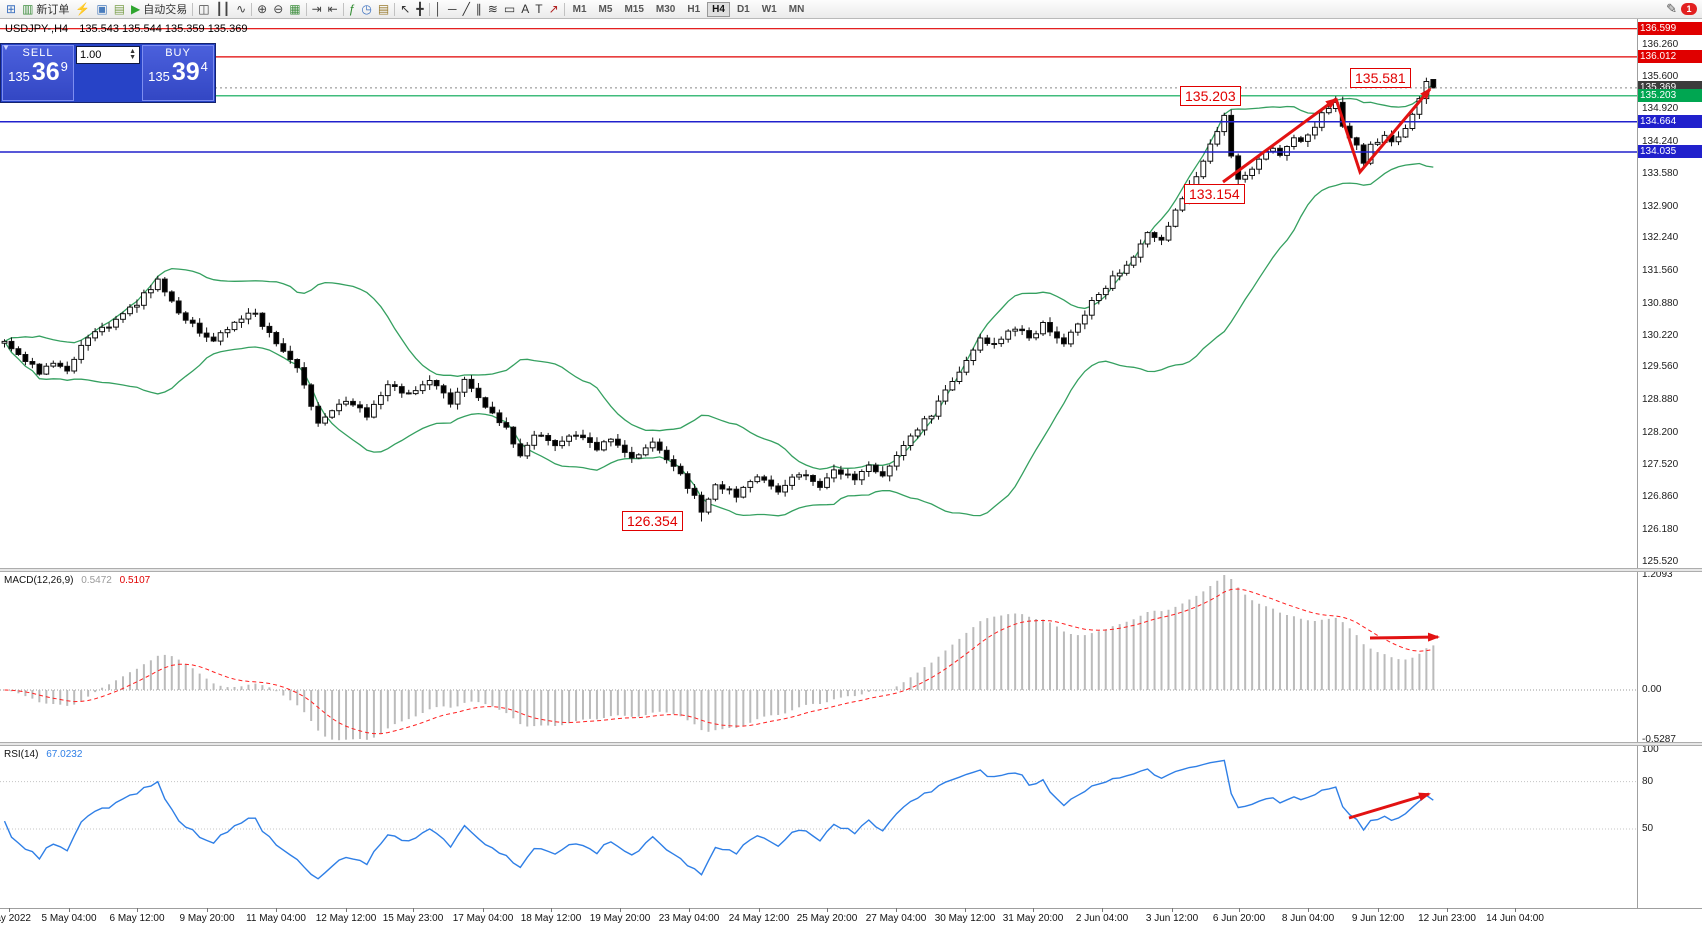 The height and width of the screenshot is (934, 1702). Describe the element at coordinates (6, 47) in the screenshot. I see `collapse-one-click-icon: ▼` at that location.